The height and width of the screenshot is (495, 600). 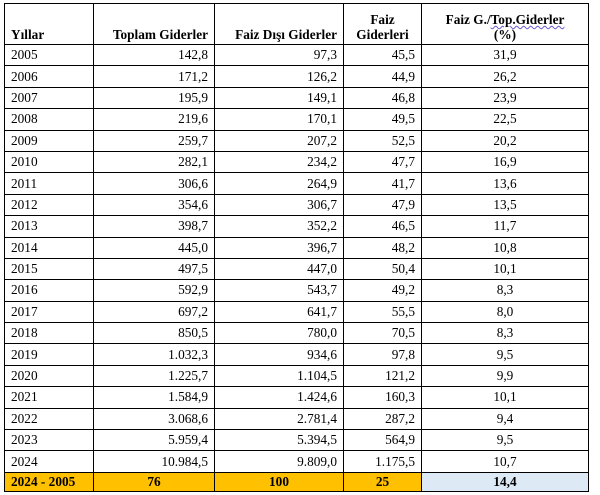 What do you see at coordinates (154, 140) in the screenshot?
I see `total-expenditure-cell: 259,7` at bounding box center [154, 140].